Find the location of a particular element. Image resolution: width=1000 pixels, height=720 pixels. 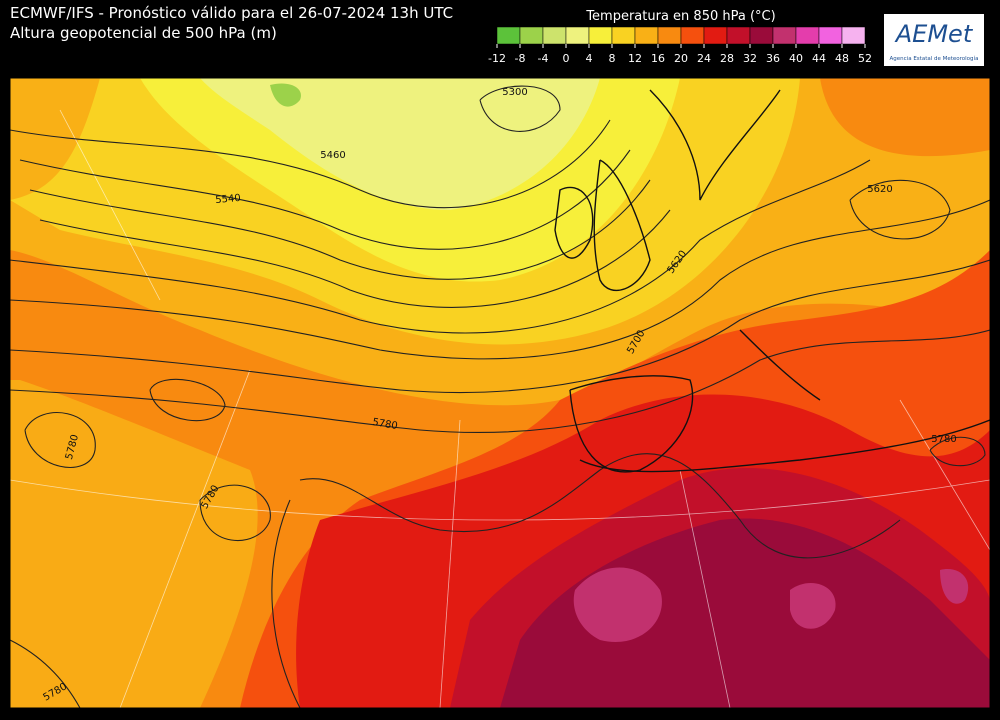

colorbar-tick-label: 40 is located at coordinates (796, 58).